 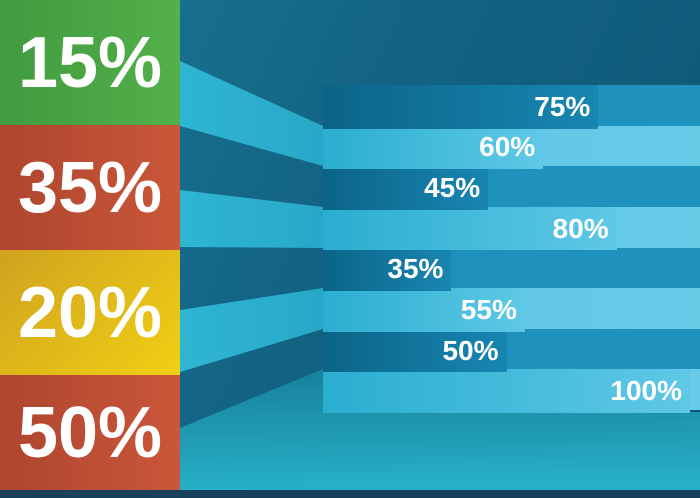 I want to click on front-block-label: 20%, so click(x=90, y=312).